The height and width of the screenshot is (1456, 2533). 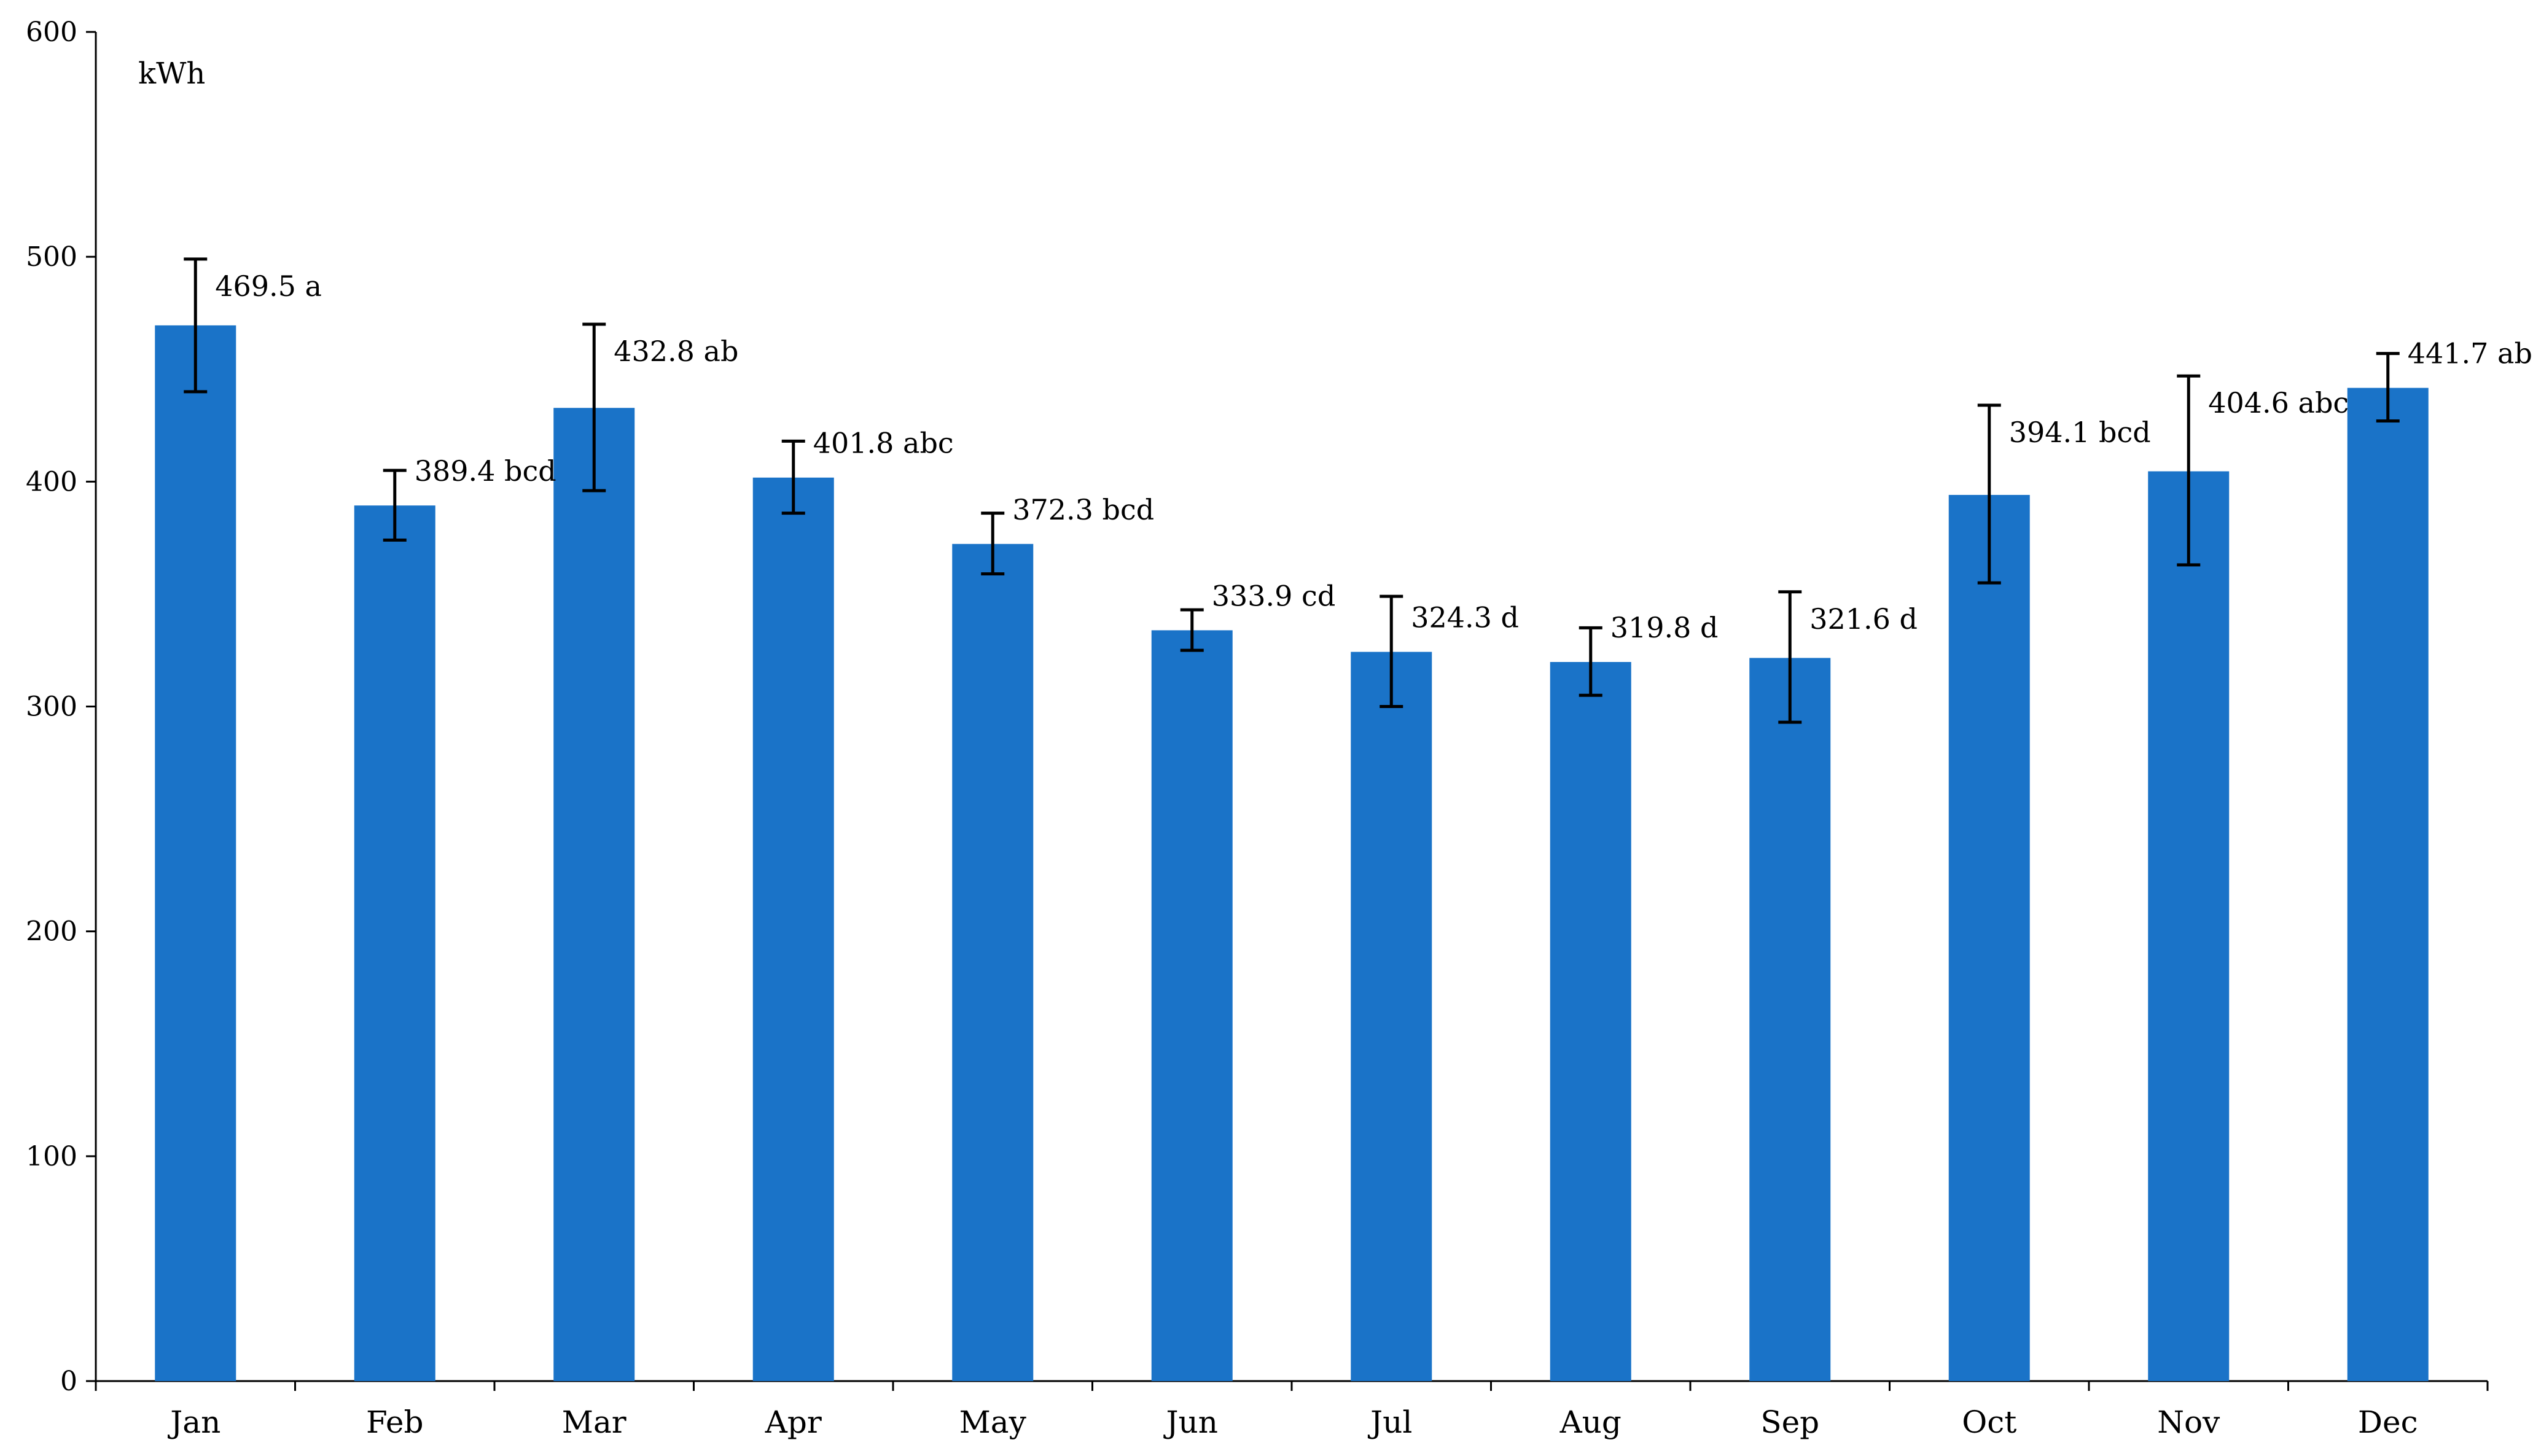 What do you see at coordinates (1192, 1005) in the screenshot?
I see `bar-jun` at bounding box center [1192, 1005].